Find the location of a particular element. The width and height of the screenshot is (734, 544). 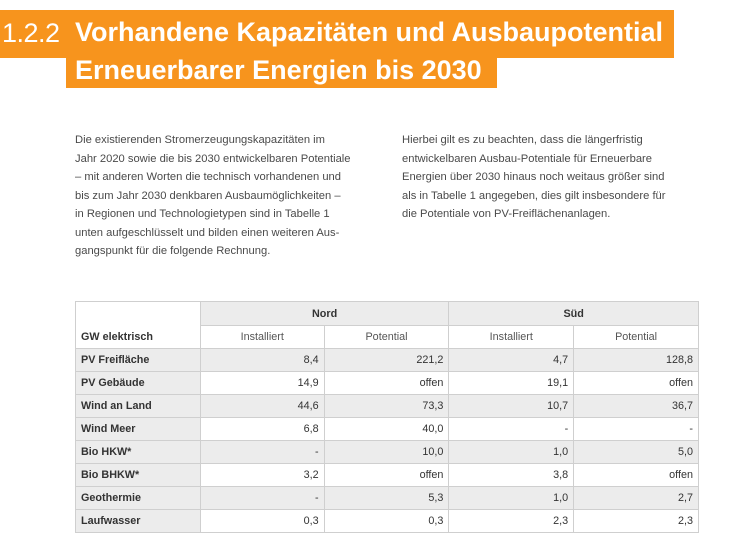

row-label: Geothermie is located at coordinates (138, 498).